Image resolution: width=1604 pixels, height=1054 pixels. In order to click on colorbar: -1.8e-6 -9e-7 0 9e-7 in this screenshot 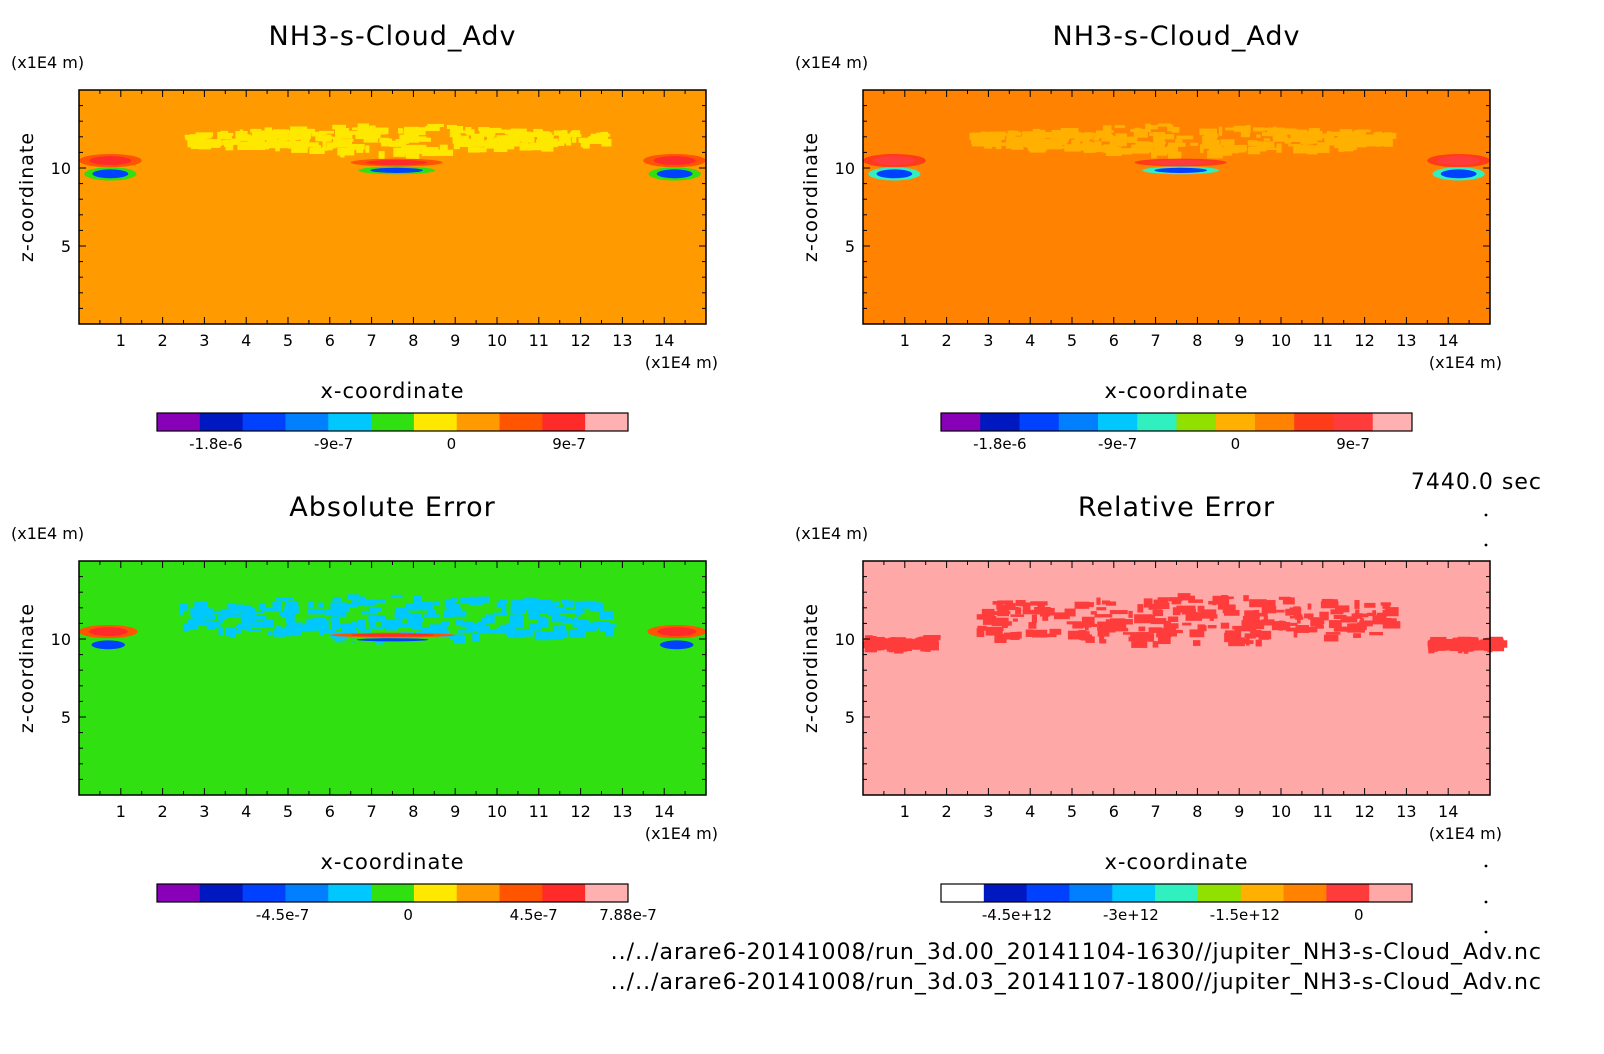, I will do `click(392, 432)`.